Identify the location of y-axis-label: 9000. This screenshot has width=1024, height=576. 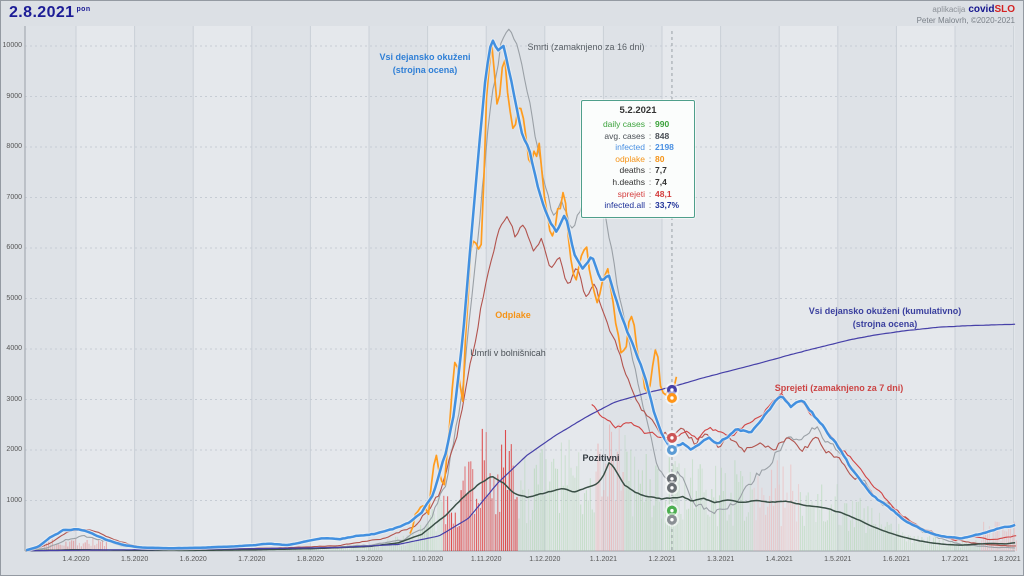
(14, 96).